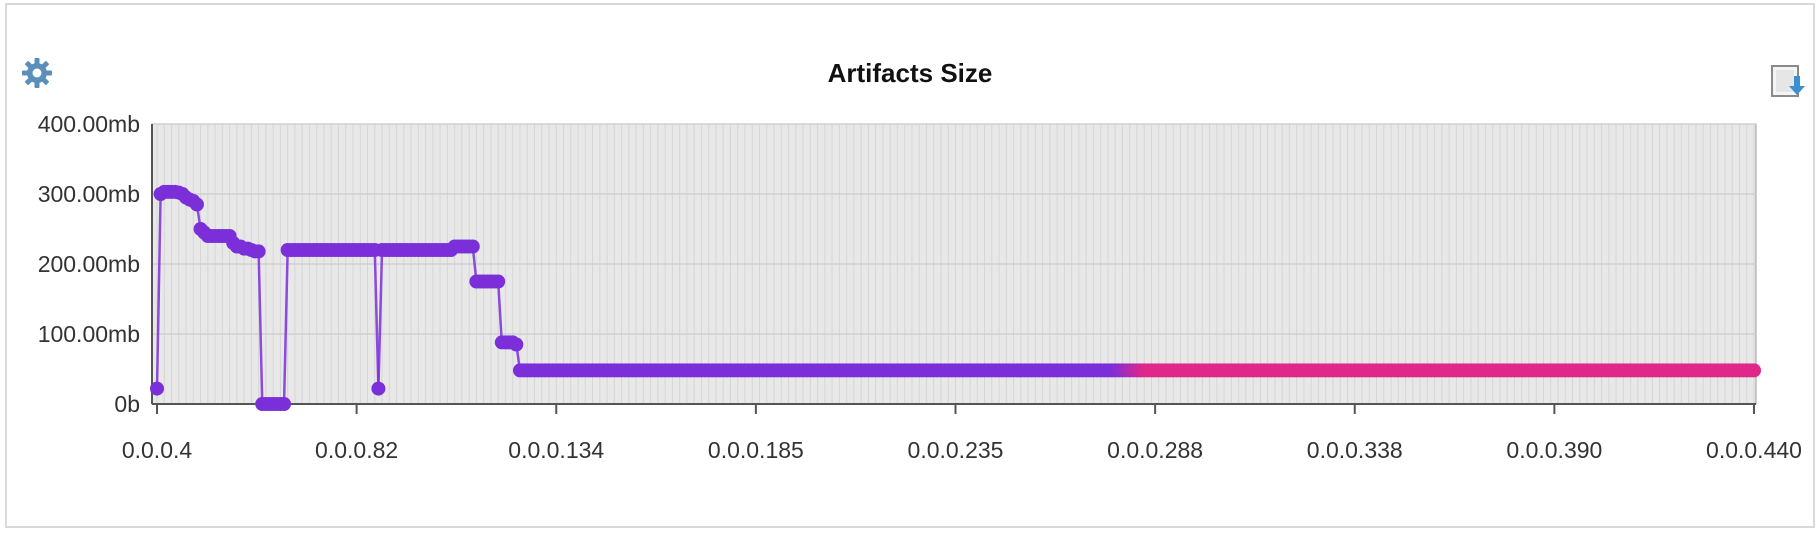 The height and width of the screenshot is (533, 1820). Describe the element at coordinates (1554, 450) in the screenshot. I see `x-tick-label: 0.0.0.390` at that location.